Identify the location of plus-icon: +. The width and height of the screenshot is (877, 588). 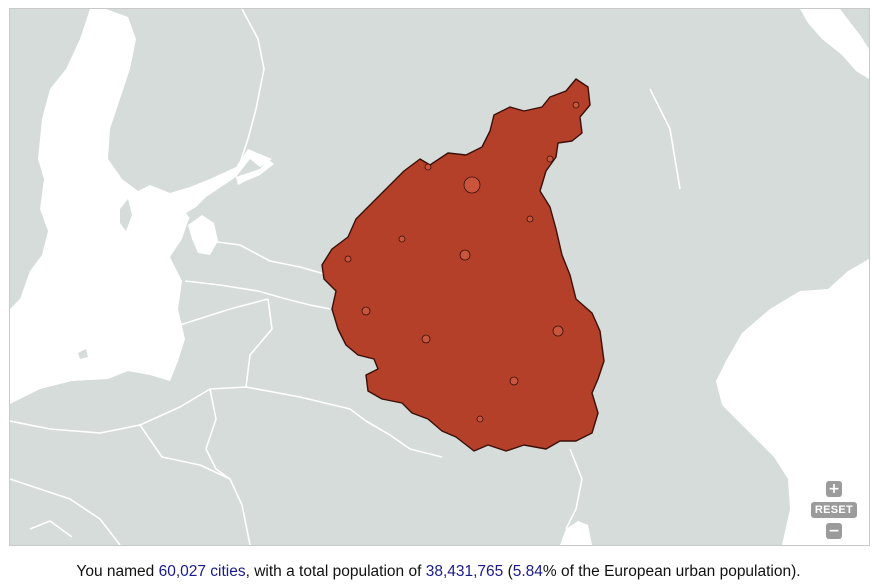
(834, 489).